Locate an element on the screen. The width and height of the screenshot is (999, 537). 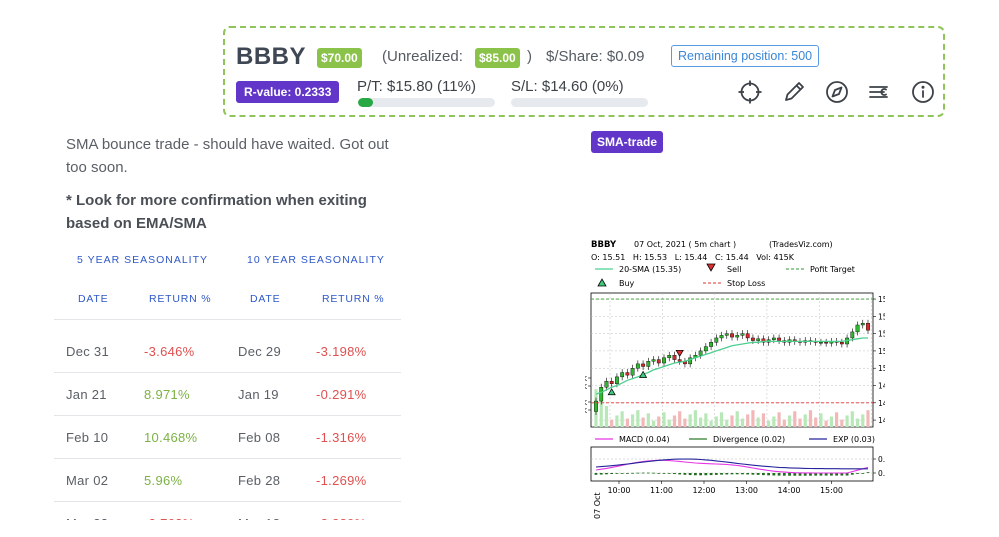
info-icon is located at coordinates (923, 92).